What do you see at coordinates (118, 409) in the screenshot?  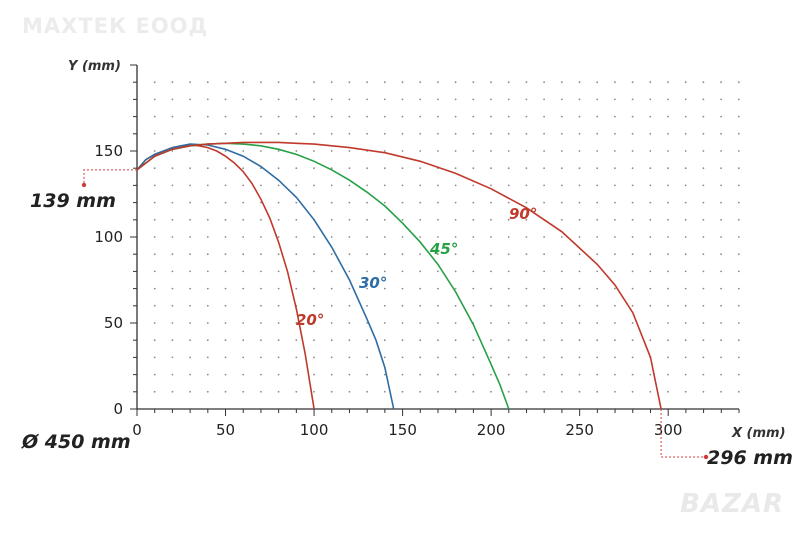 I see `y-tick-label: 0` at bounding box center [118, 409].